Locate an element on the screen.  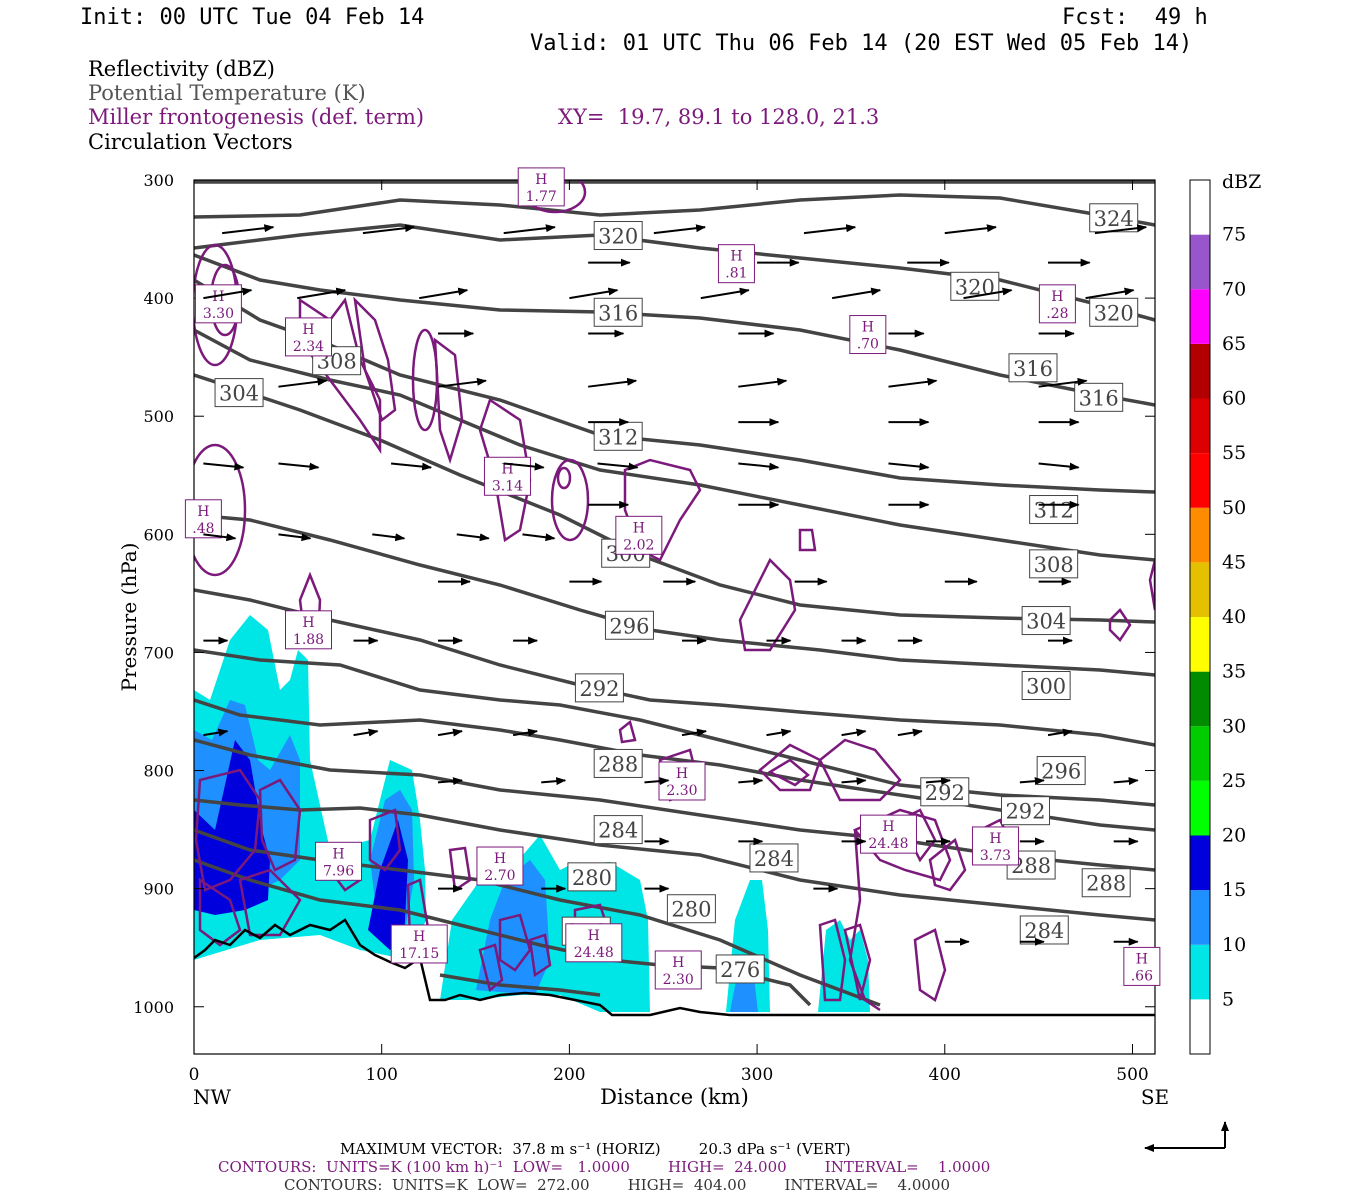
svg-text: 2.70 is located at coordinates (499, 876).